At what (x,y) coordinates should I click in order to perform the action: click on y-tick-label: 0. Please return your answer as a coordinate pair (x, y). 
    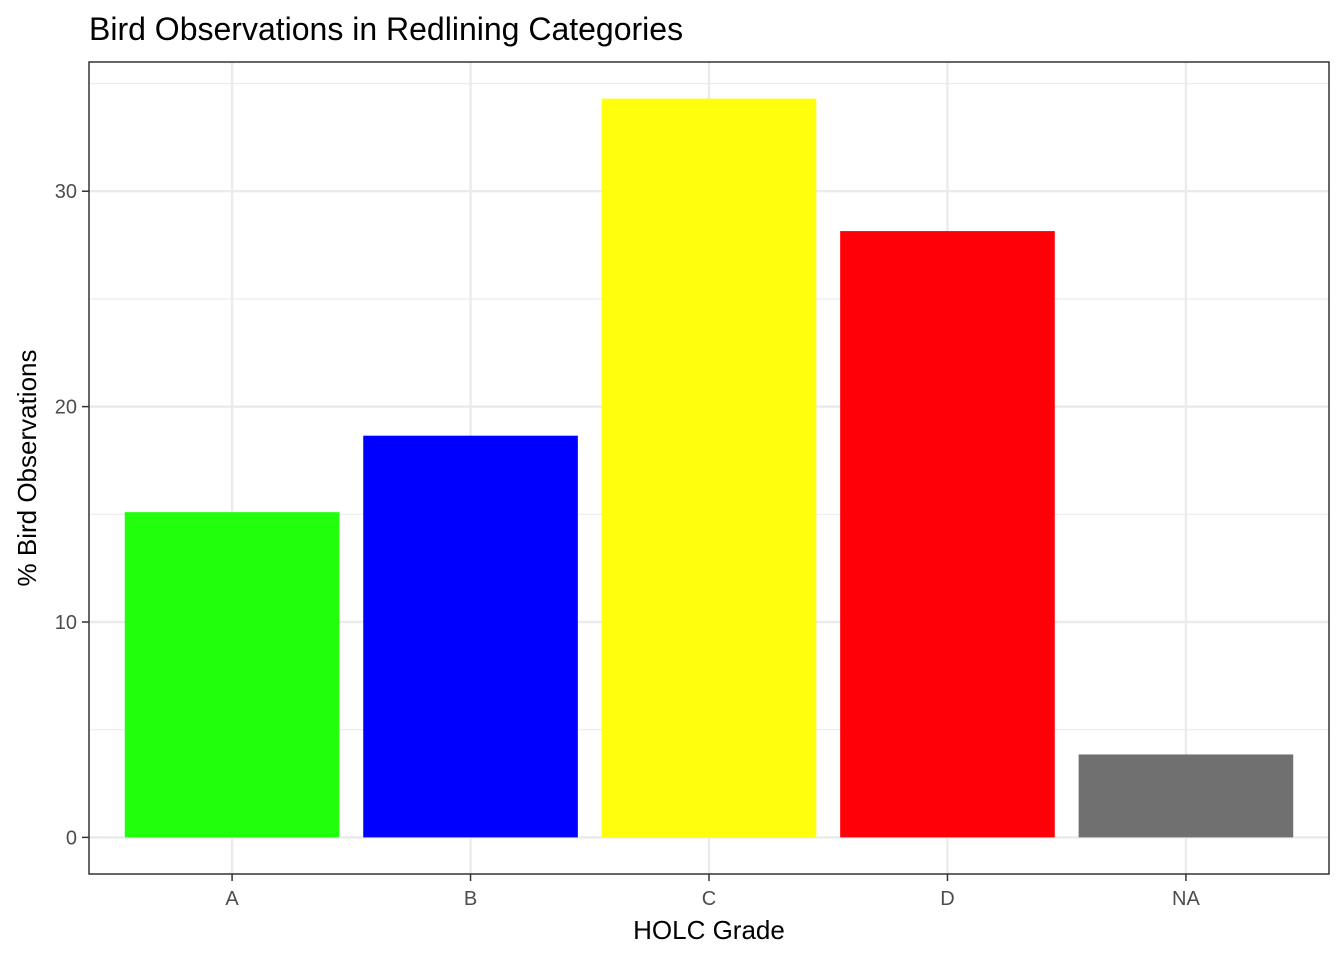
    Looking at the image, I should click on (71, 838).